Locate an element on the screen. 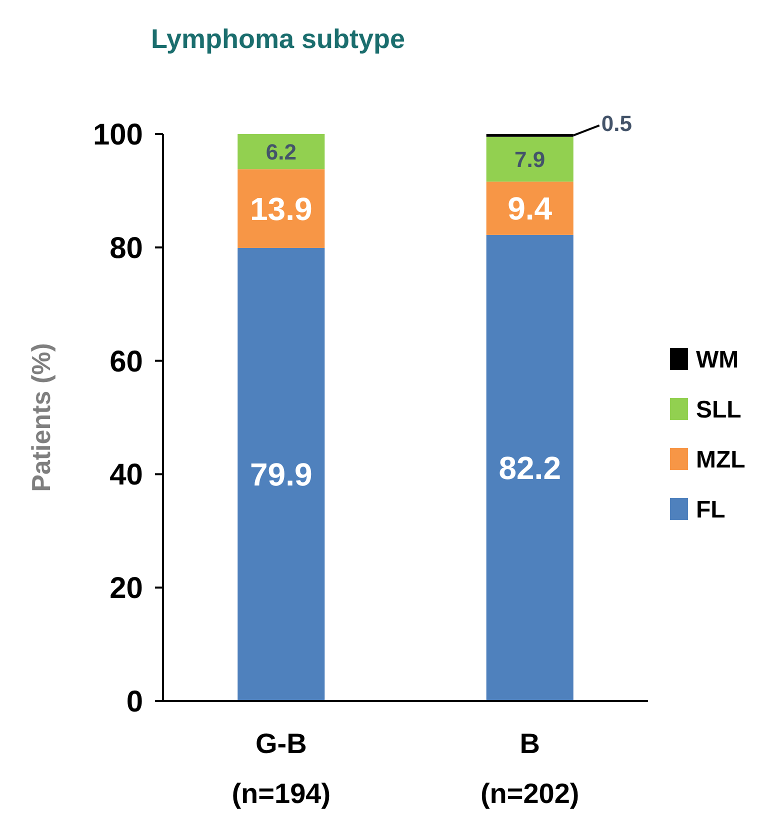 The image size is (760, 815). chart-title: Lymphoma subtype is located at coordinates (278, 39).